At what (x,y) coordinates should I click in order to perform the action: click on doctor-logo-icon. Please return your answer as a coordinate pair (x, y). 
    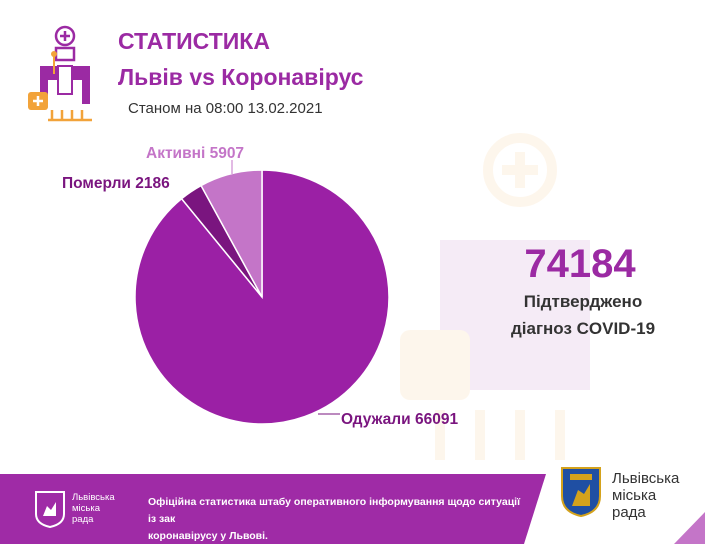
    Looking at the image, I should click on (60, 73).